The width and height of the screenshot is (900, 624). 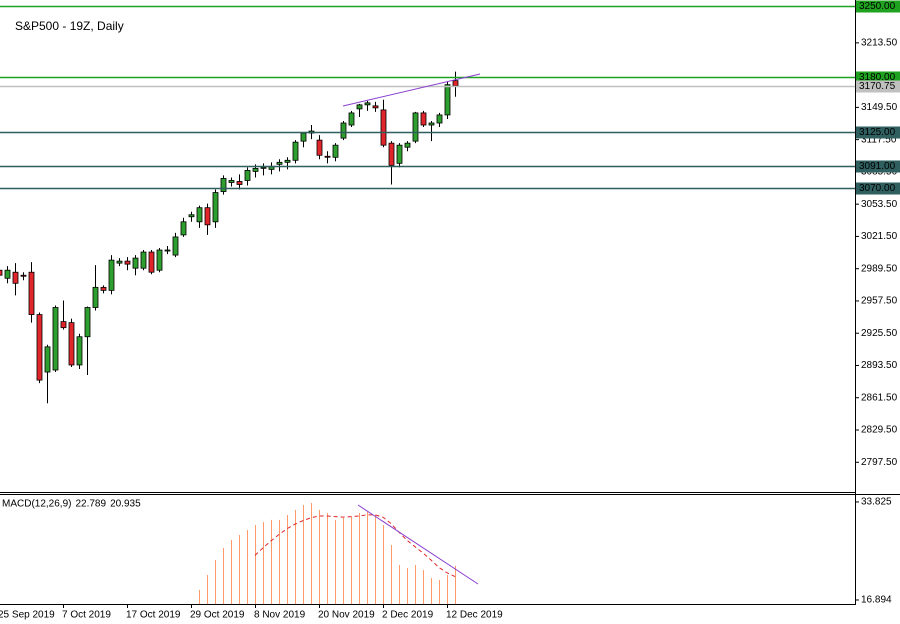 What do you see at coordinates (355, 546) in the screenshot?
I see `signal-line` at bounding box center [355, 546].